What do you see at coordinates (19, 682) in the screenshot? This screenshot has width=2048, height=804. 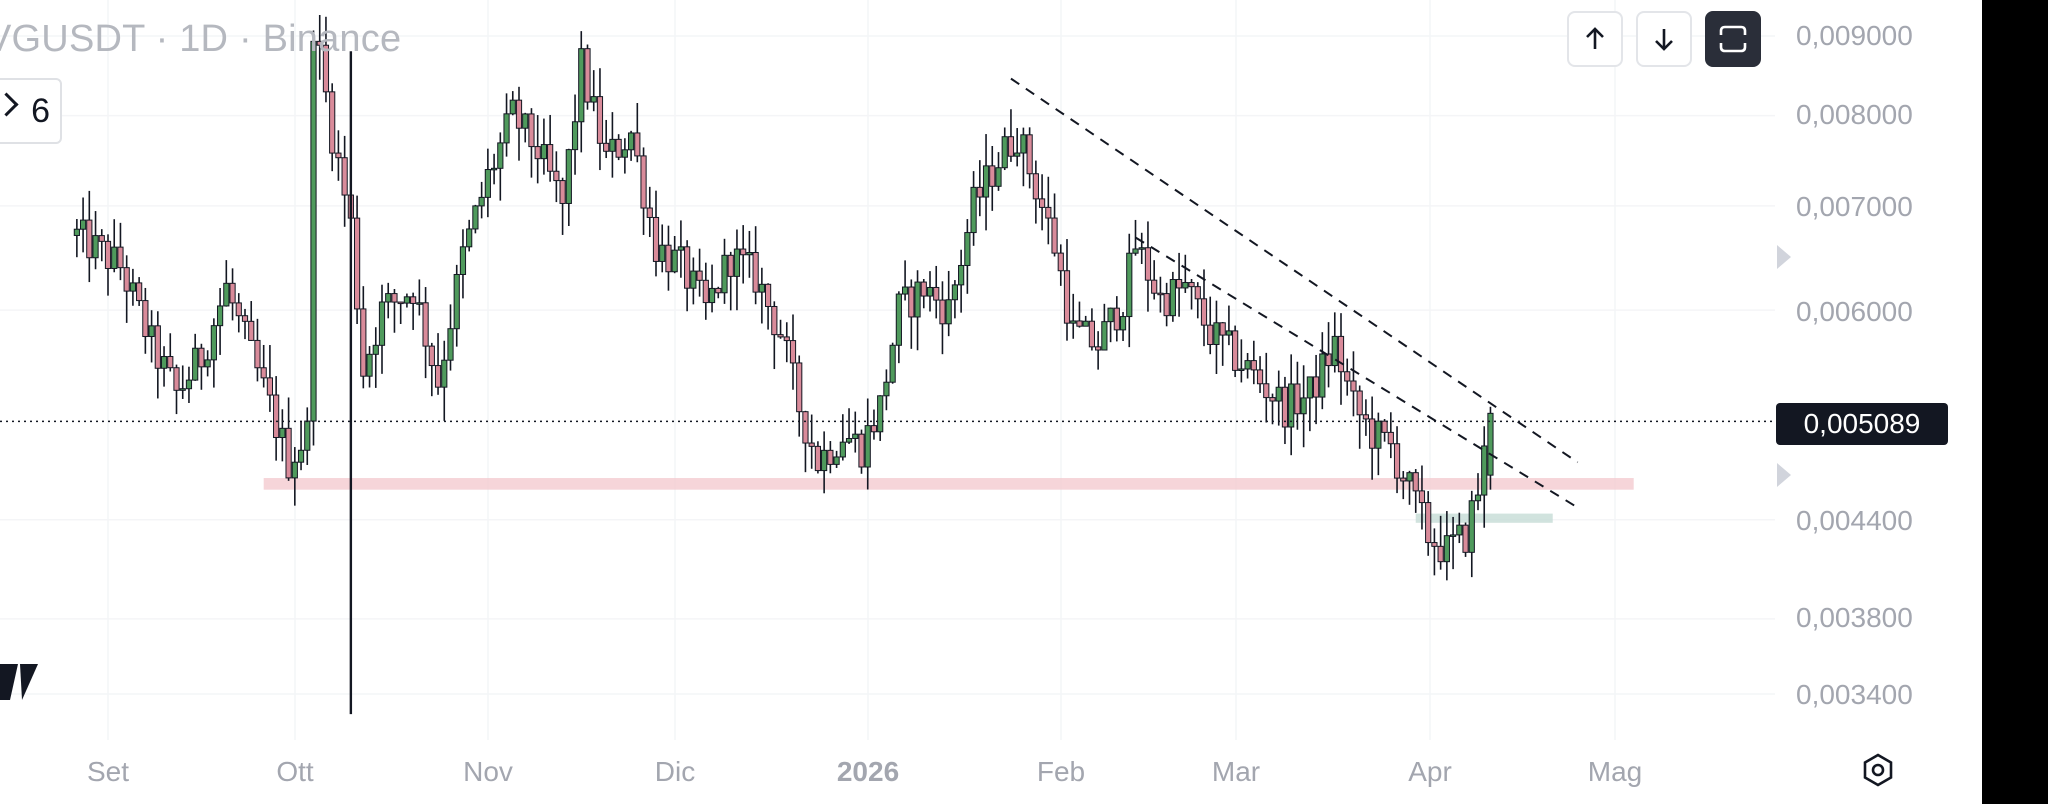 I see `tradingview-logo-icon` at bounding box center [19, 682].